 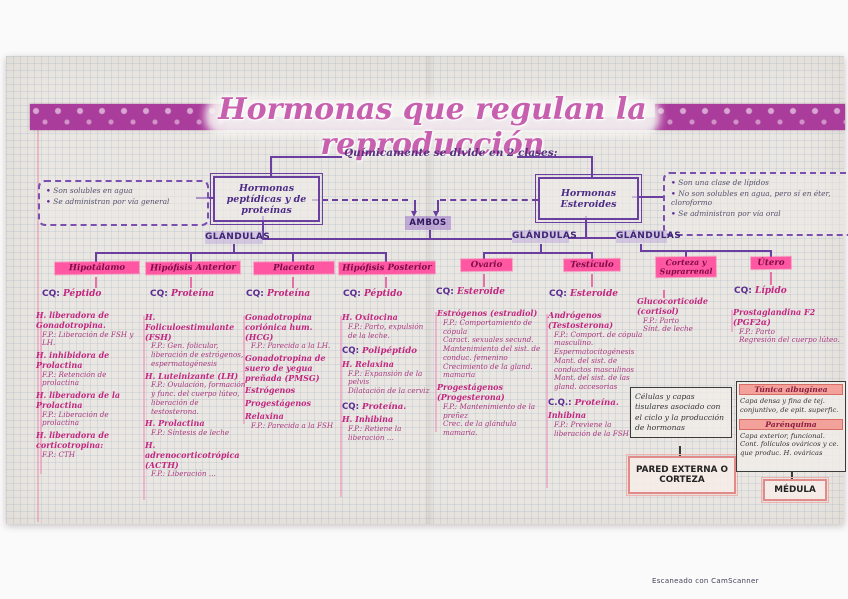 What do you see at coordinates (368, 363) in the screenshot?
I see `hormone-line: H. Relaxina` at bounding box center [368, 363].